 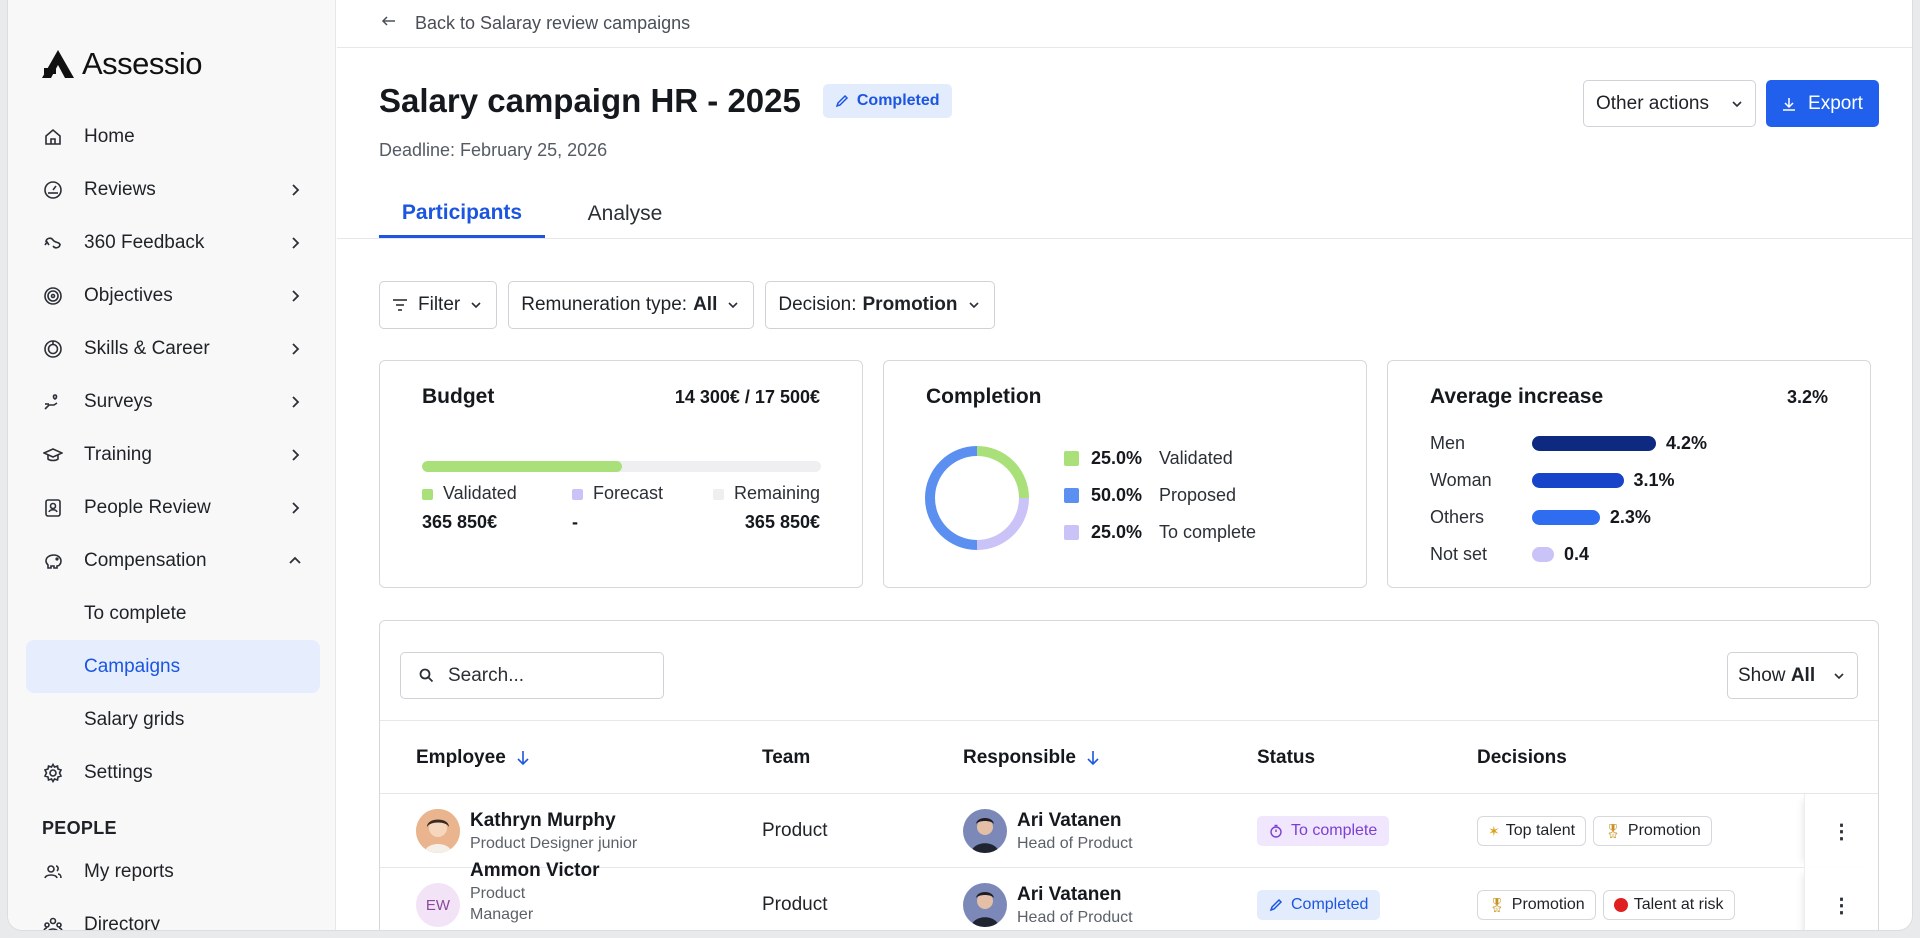 I want to click on completion-donut-chart, so click(x=977, y=498).